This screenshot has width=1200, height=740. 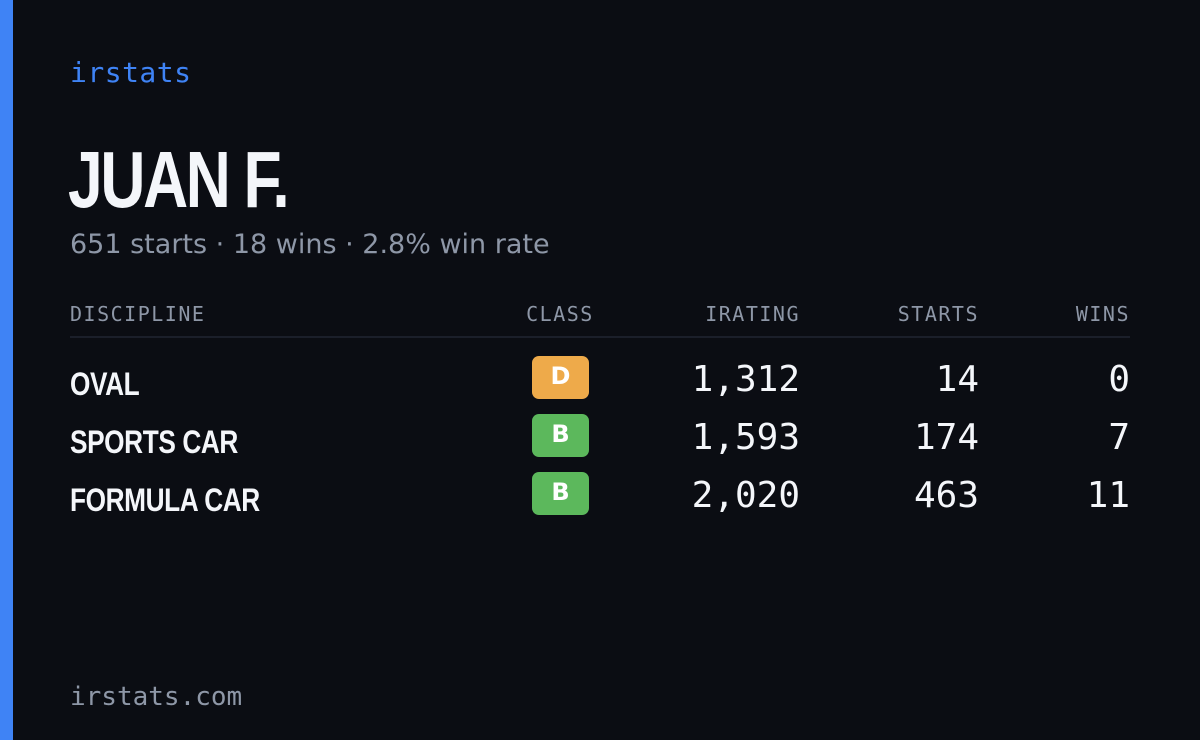 I want to click on header-irating: IRATING, so click(x=752, y=314).